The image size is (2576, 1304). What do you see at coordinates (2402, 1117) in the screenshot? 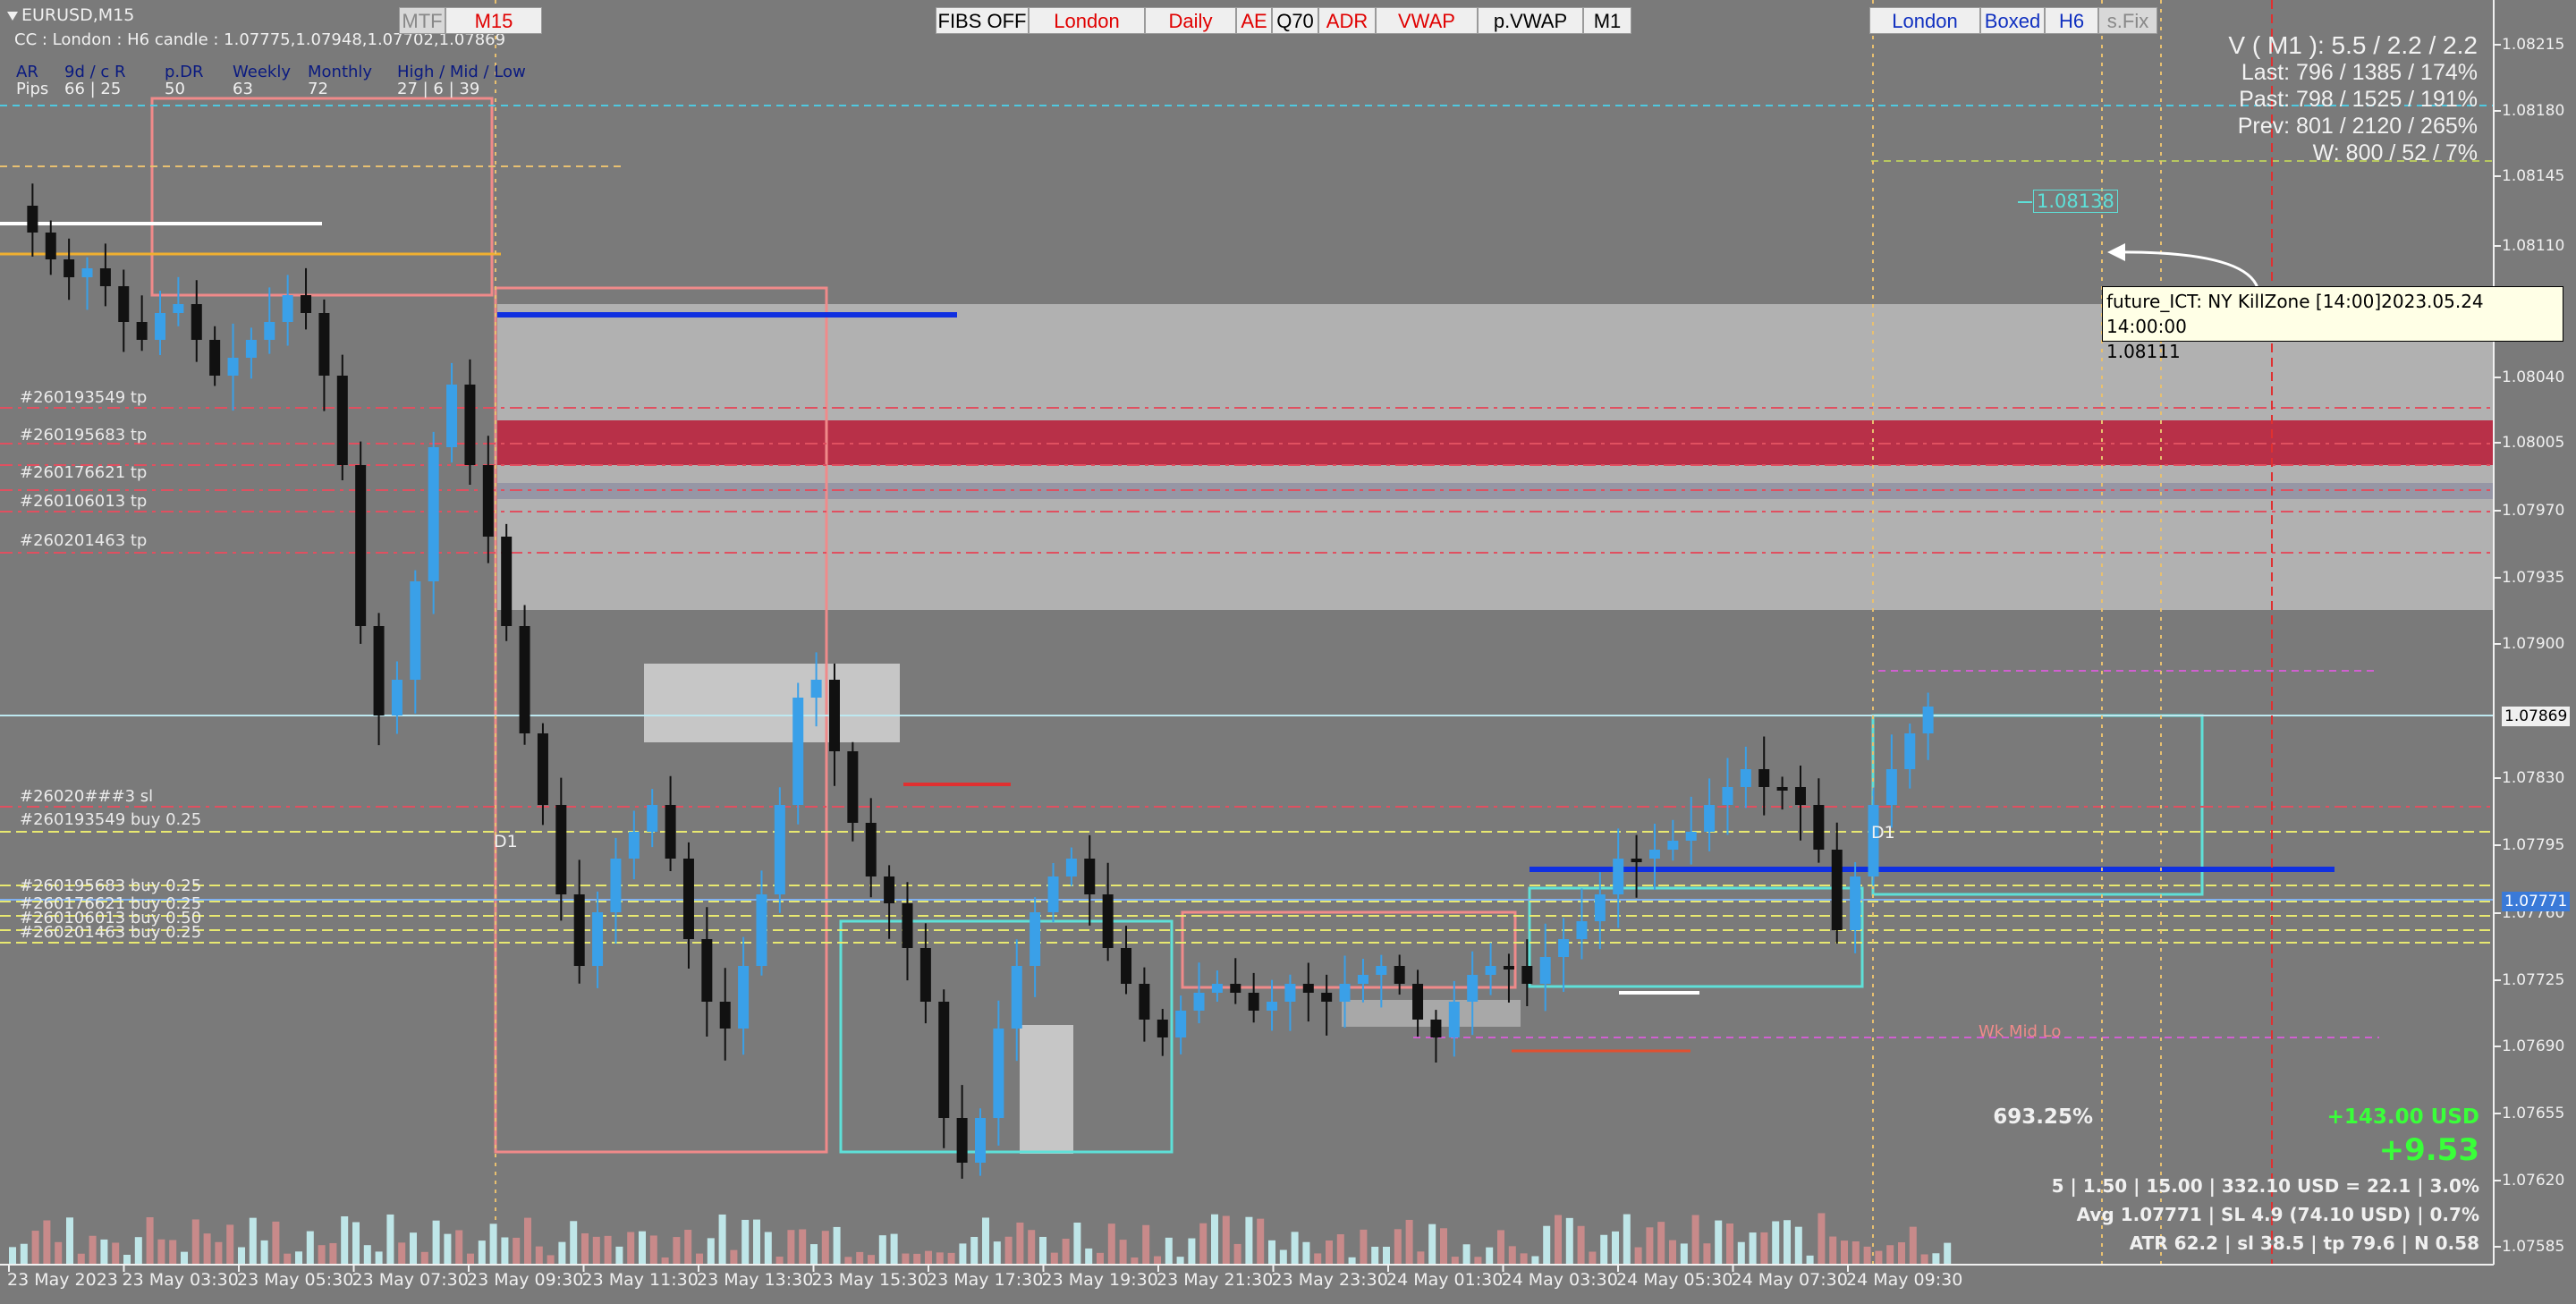
I see `stat-profit-usd: +143.00 USD` at bounding box center [2402, 1117].